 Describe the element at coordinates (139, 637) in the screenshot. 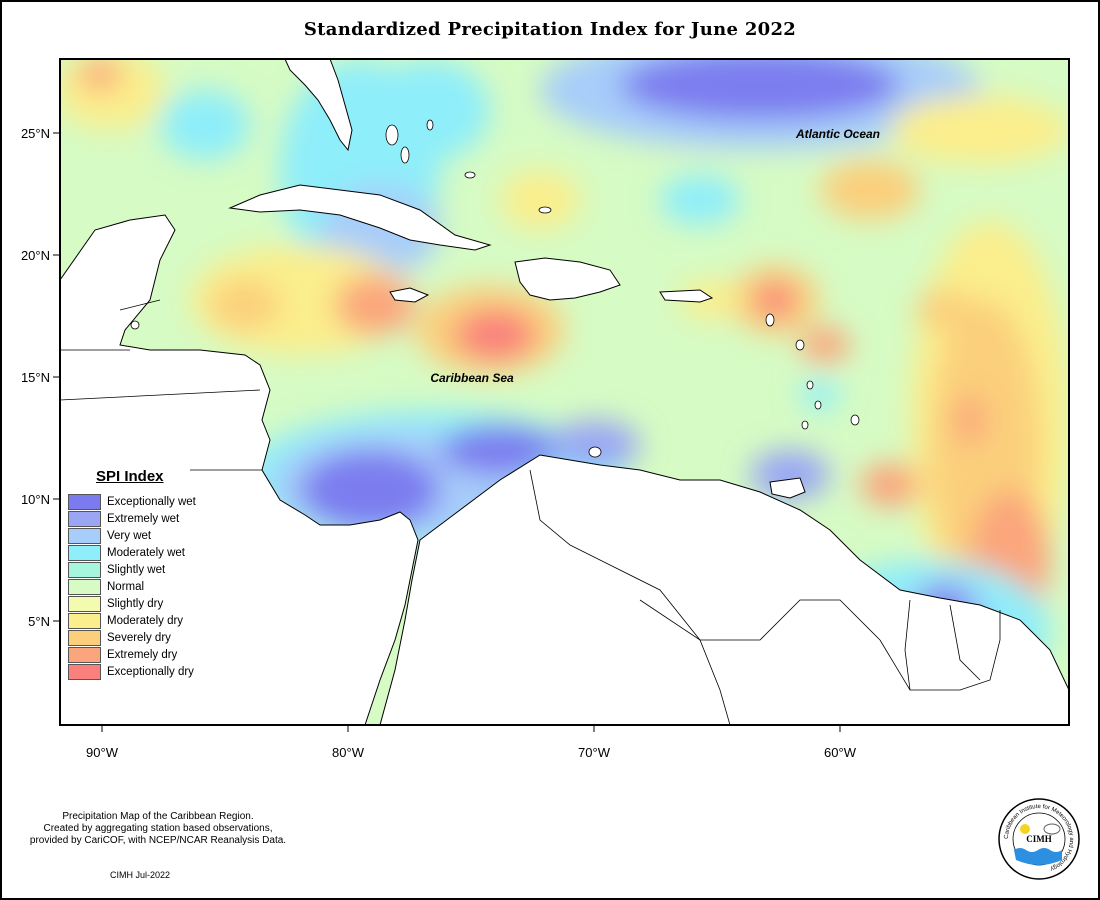

I see `legend-label: Severely dry` at that location.